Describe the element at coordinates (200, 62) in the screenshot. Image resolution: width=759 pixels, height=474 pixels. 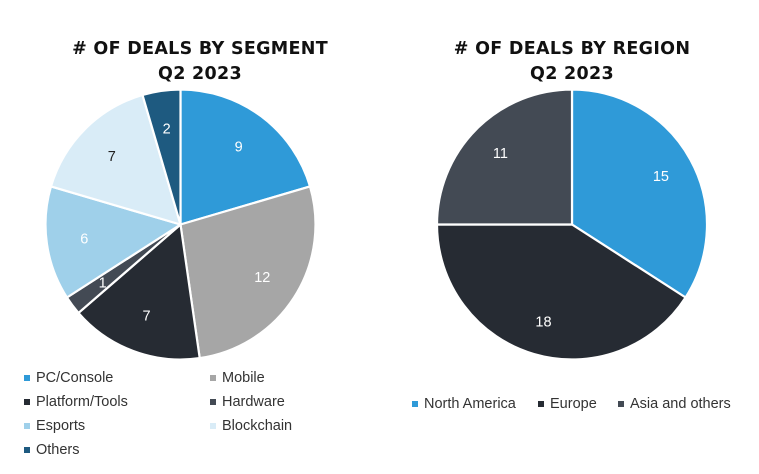
I see `segment-chart-title: # OF DEALS BY SEGMENT Q2 2023` at that location.